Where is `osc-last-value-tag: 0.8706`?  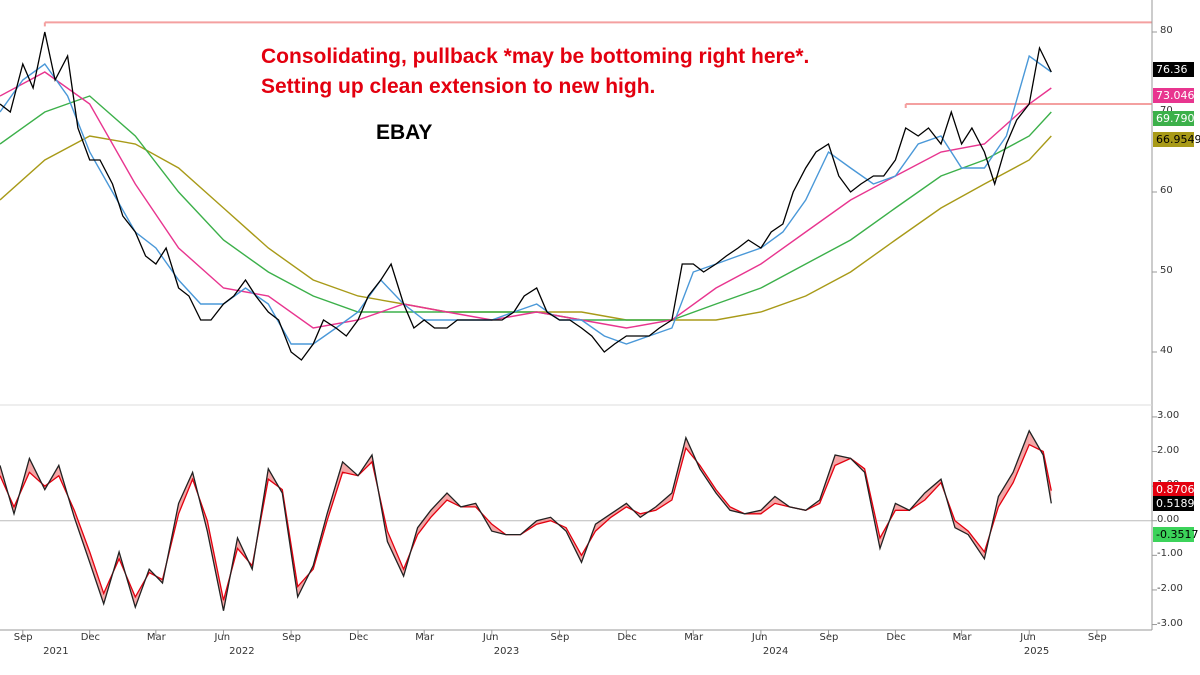
osc-last-value-tag: 0.8706 is located at coordinates (1174, 489).